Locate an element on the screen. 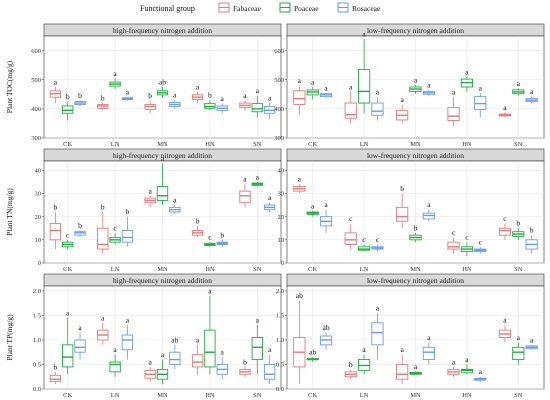 The height and width of the screenshot is (400, 550). x-tick-label: HN is located at coordinates (467, 395).